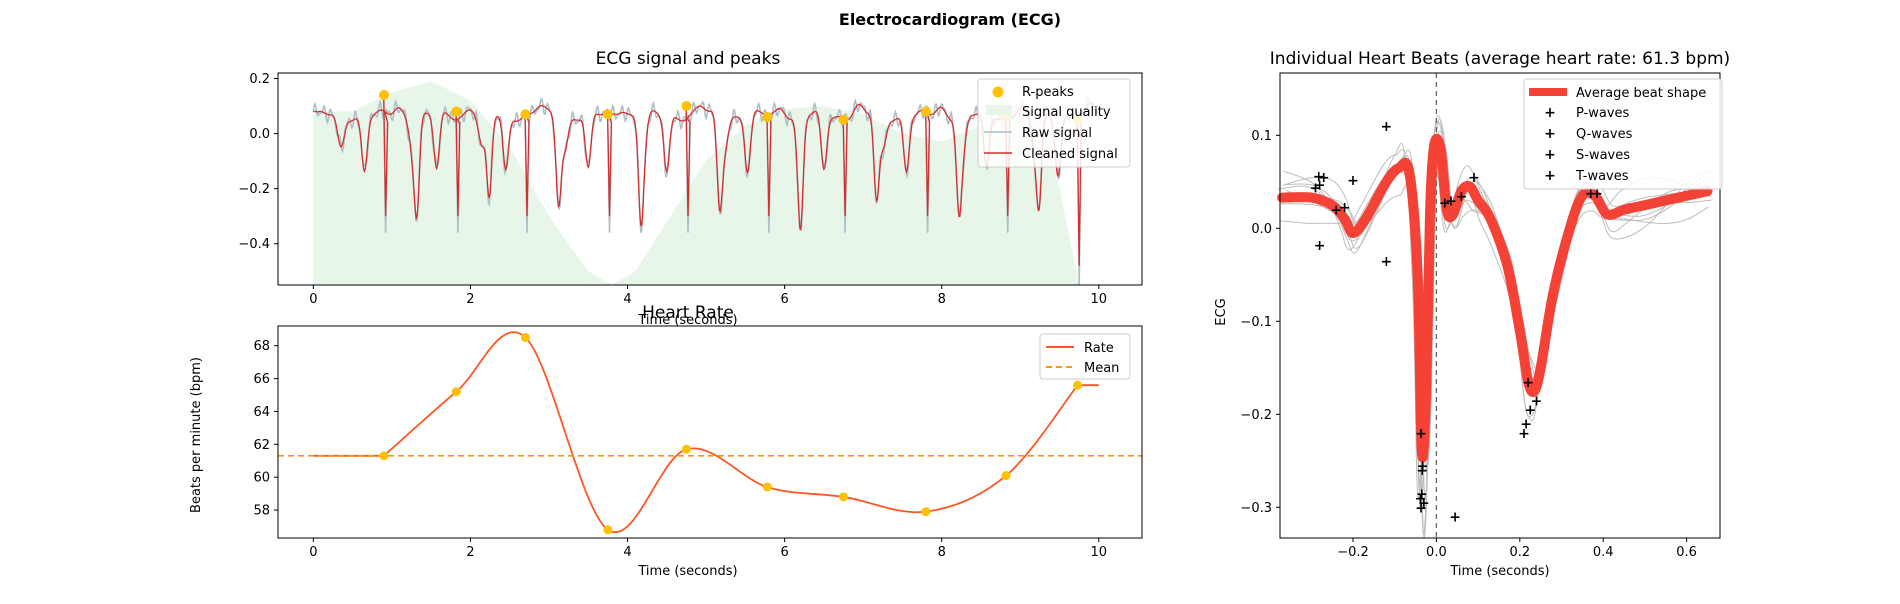 The image size is (1900, 604). What do you see at coordinates (1099, 299) in the screenshot?
I see `ecg-xtick-label: 10` at bounding box center [1099, 299].